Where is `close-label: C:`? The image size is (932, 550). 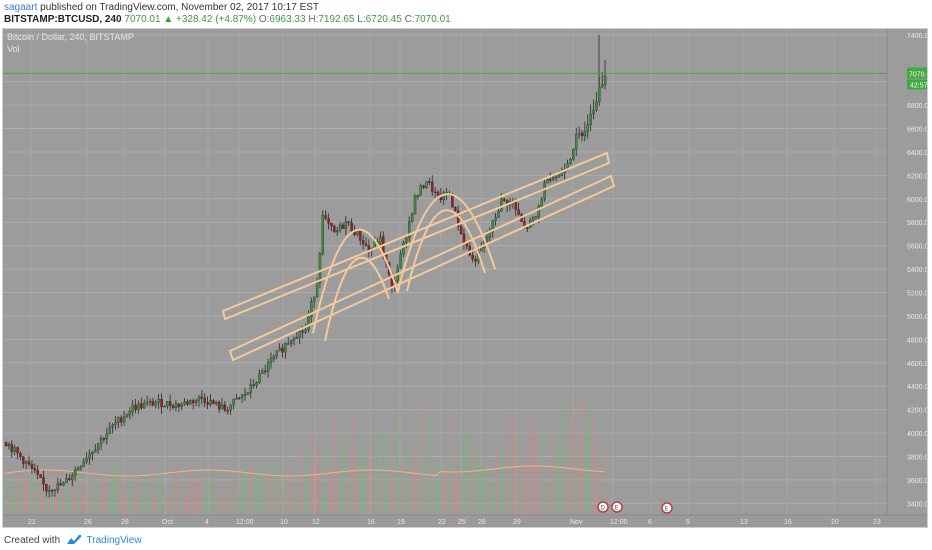 close-label: C: is located at coordinates (409, 19).